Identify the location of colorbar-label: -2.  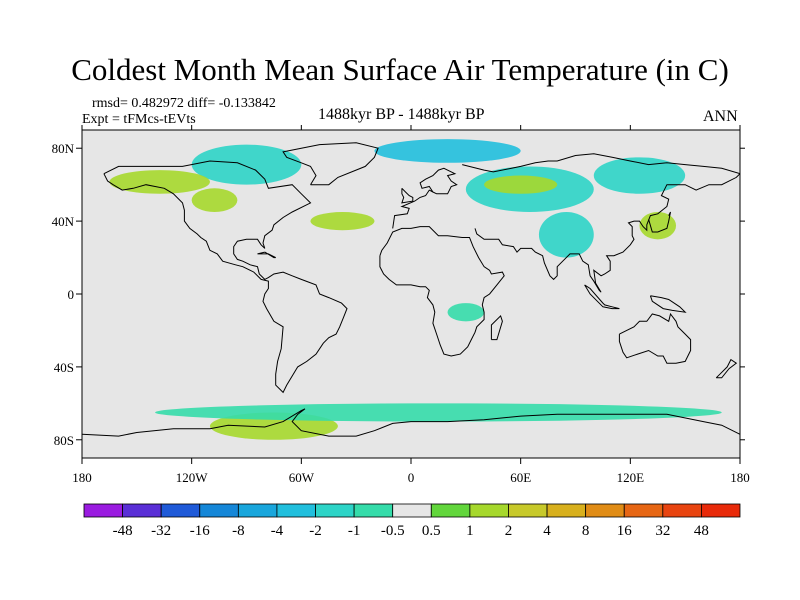
(315, 531).